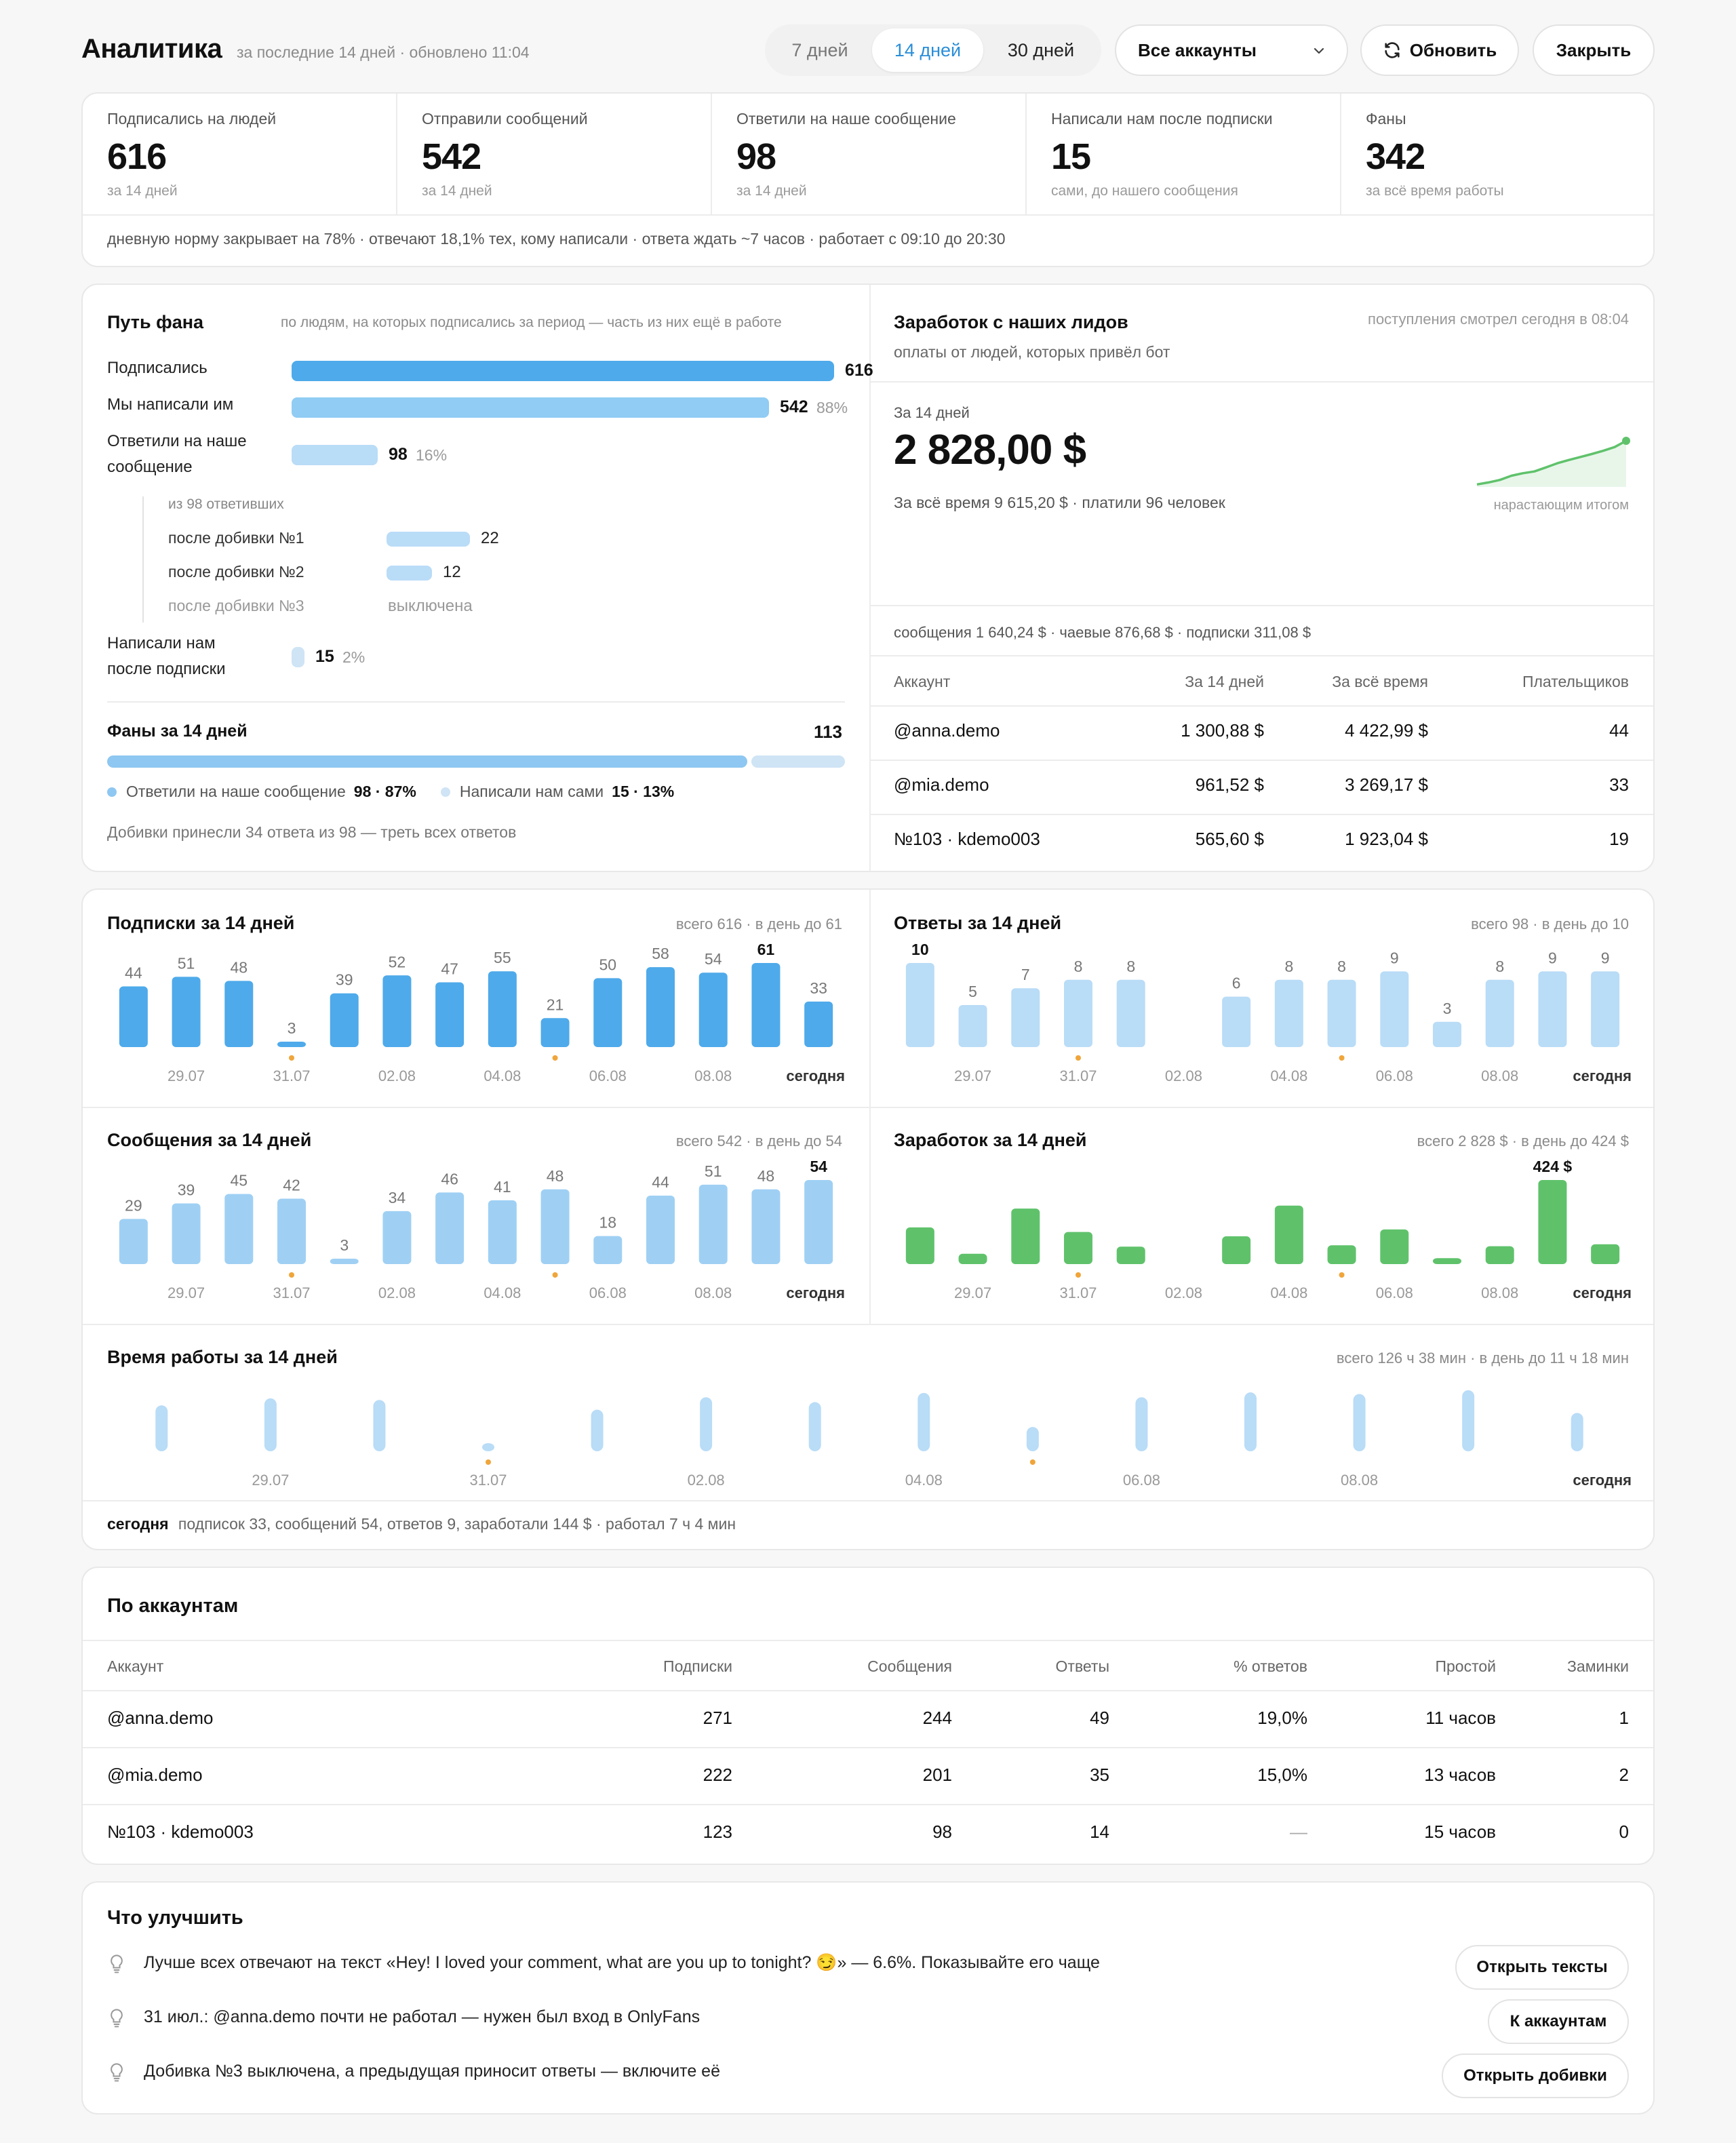 This screenshot has width=1736, height=2143. I want to click on cell-replies: 49, so click(1099, 1718).